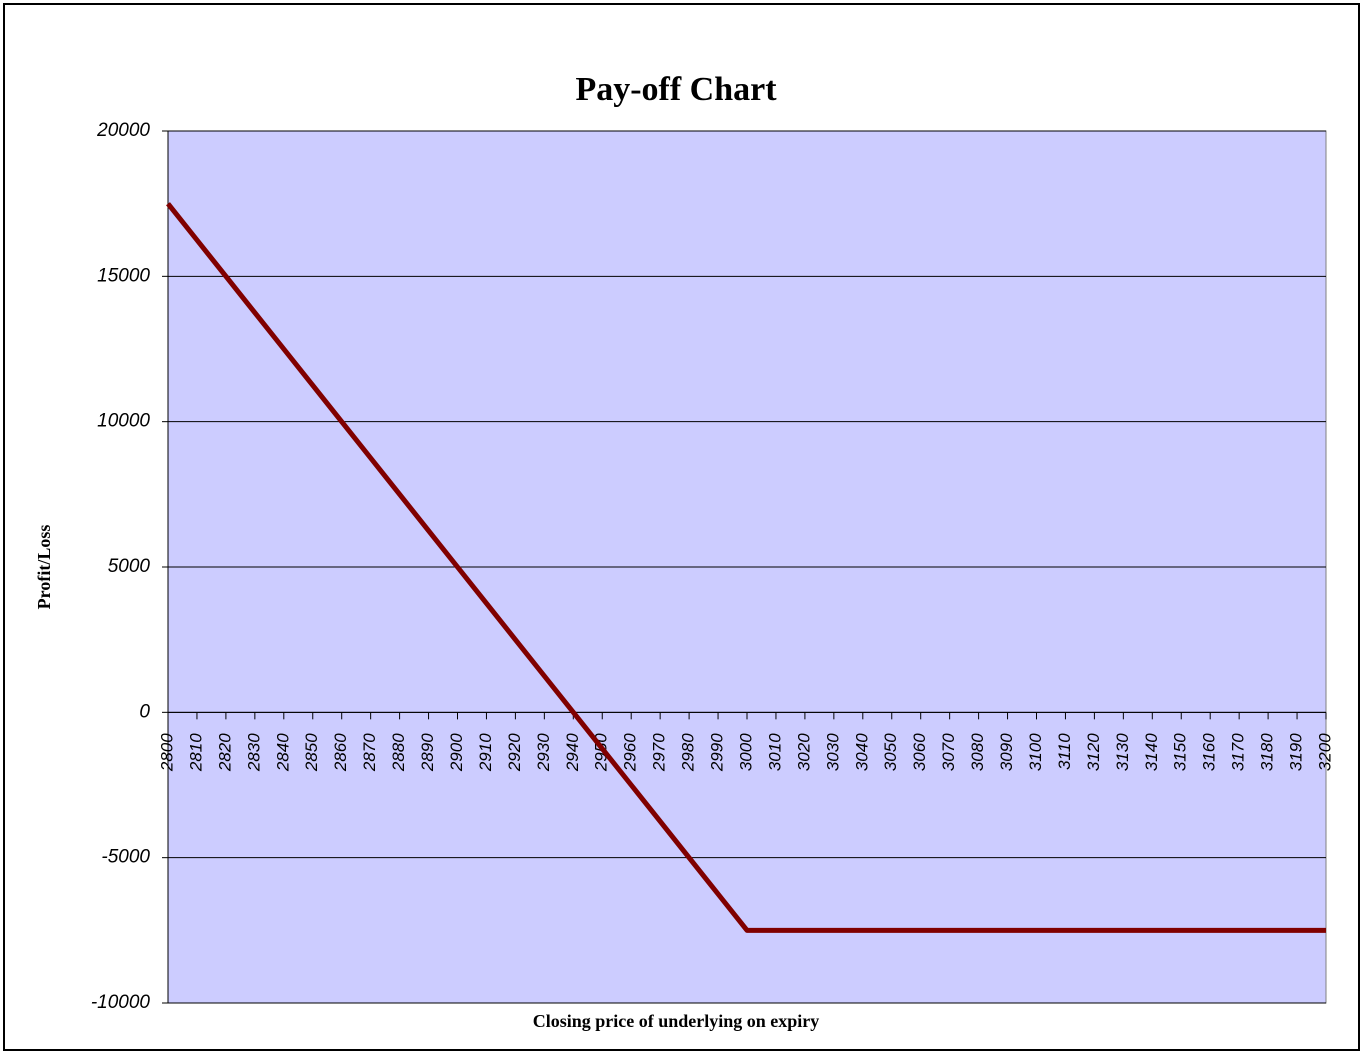 This screenshot has height=1060, width=1364. Describe the element at coordinates (514, 752) in the screenshot. I see `x-tick-label: 2920` at that location.